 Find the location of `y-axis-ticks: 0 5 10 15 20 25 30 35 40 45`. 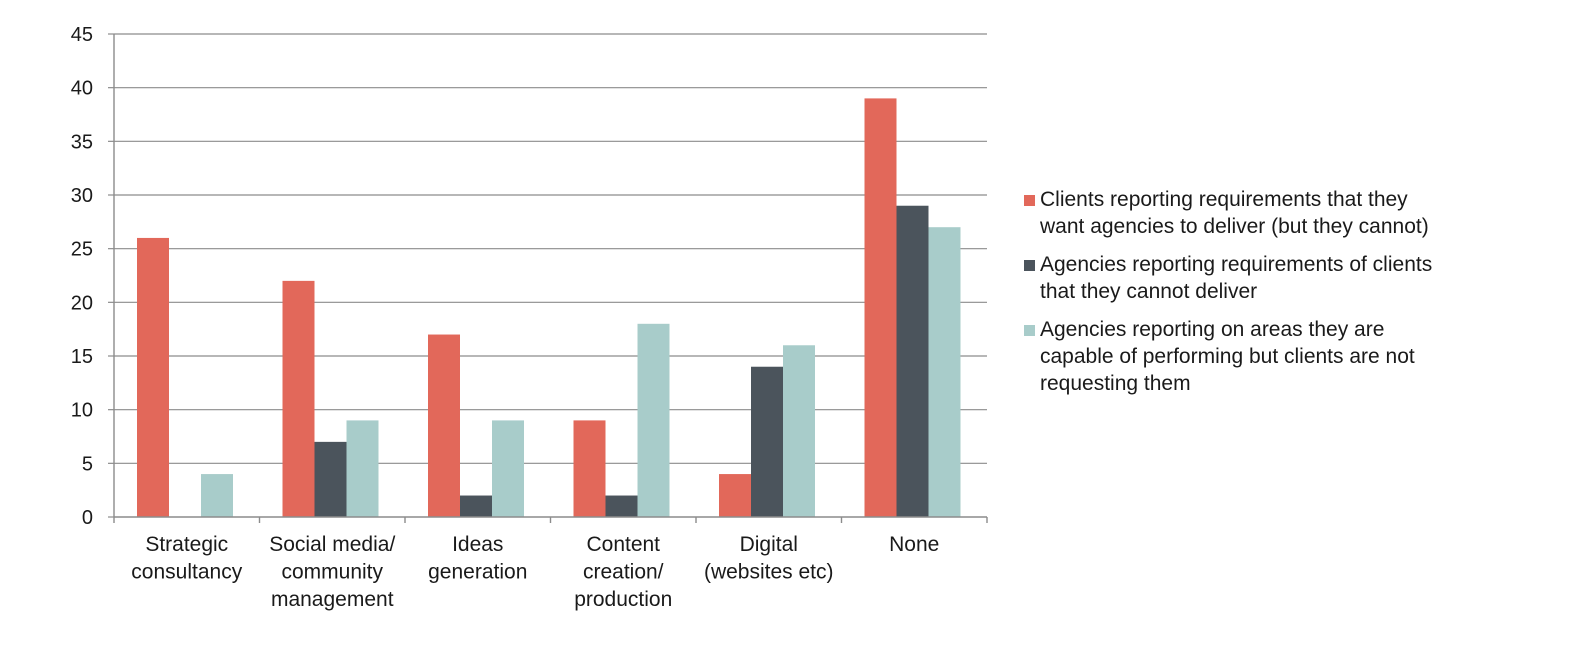

y-axis-ticks: 0 5 10 15 20 25 30 35 40 45 is located at coordinates (92, 276).